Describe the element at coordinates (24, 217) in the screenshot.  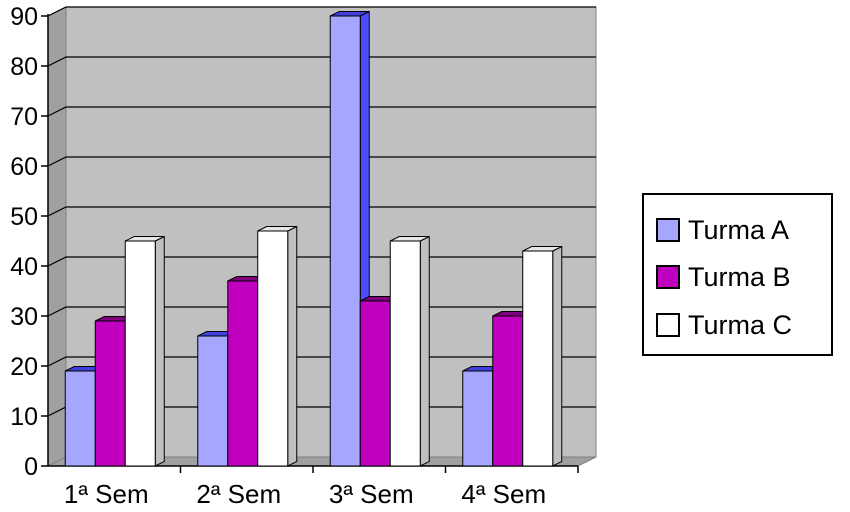
I see `y-tick-label: 50` at that location.